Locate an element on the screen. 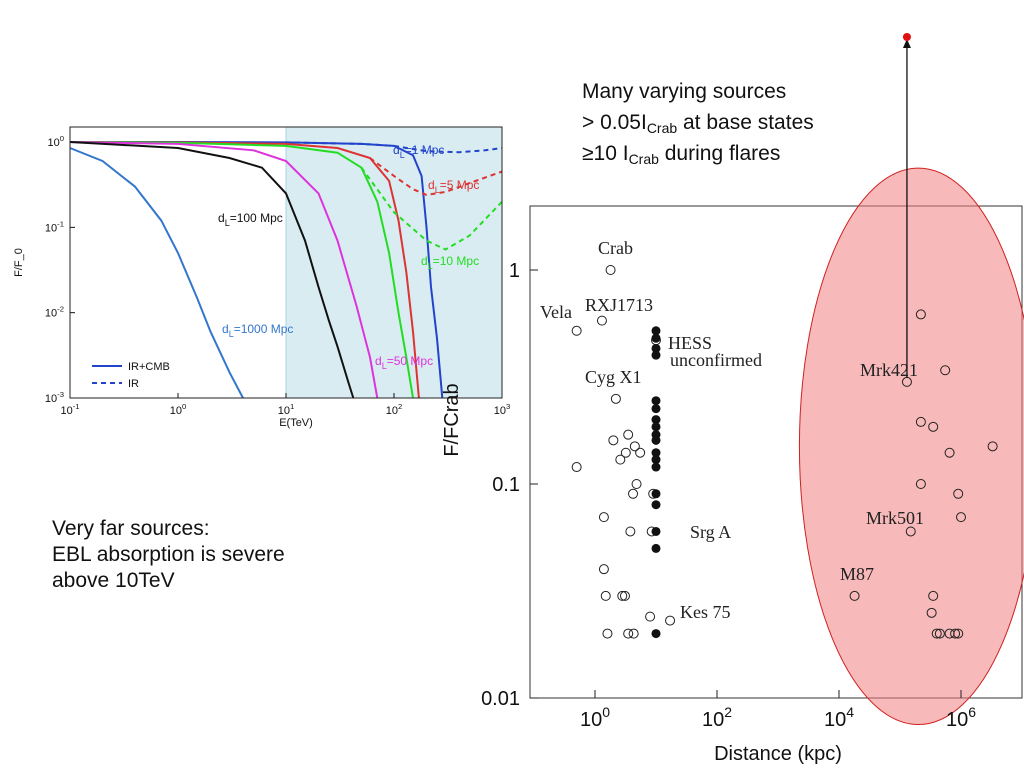  label-rest: =1000 Mpc is located at coordinates (264, 329).